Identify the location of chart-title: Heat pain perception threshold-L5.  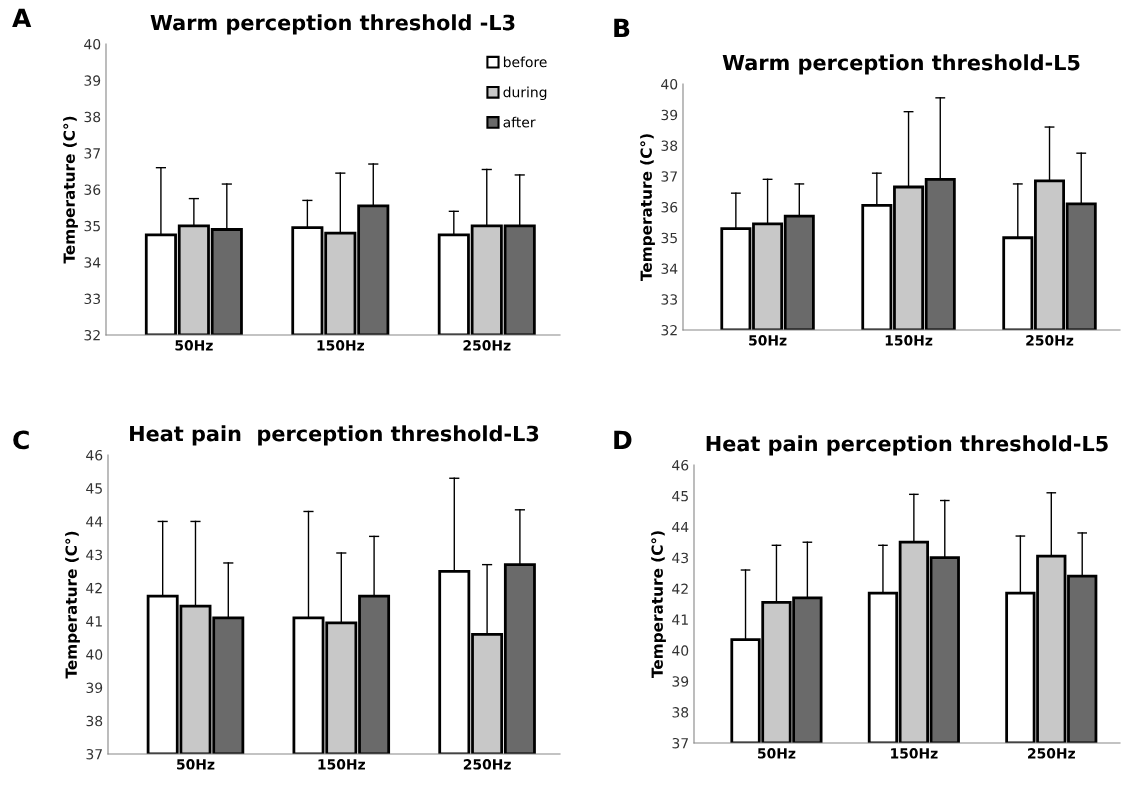
(907, 445).